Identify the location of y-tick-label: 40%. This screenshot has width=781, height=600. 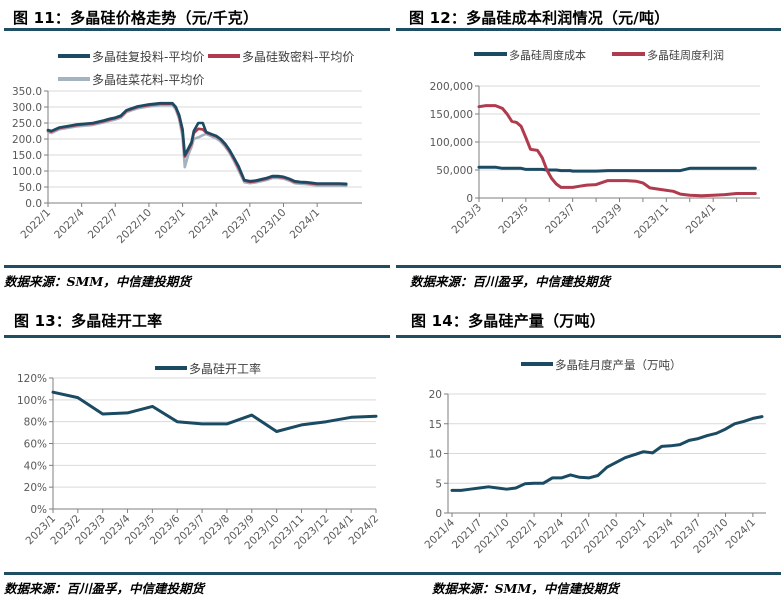
(35, 466).